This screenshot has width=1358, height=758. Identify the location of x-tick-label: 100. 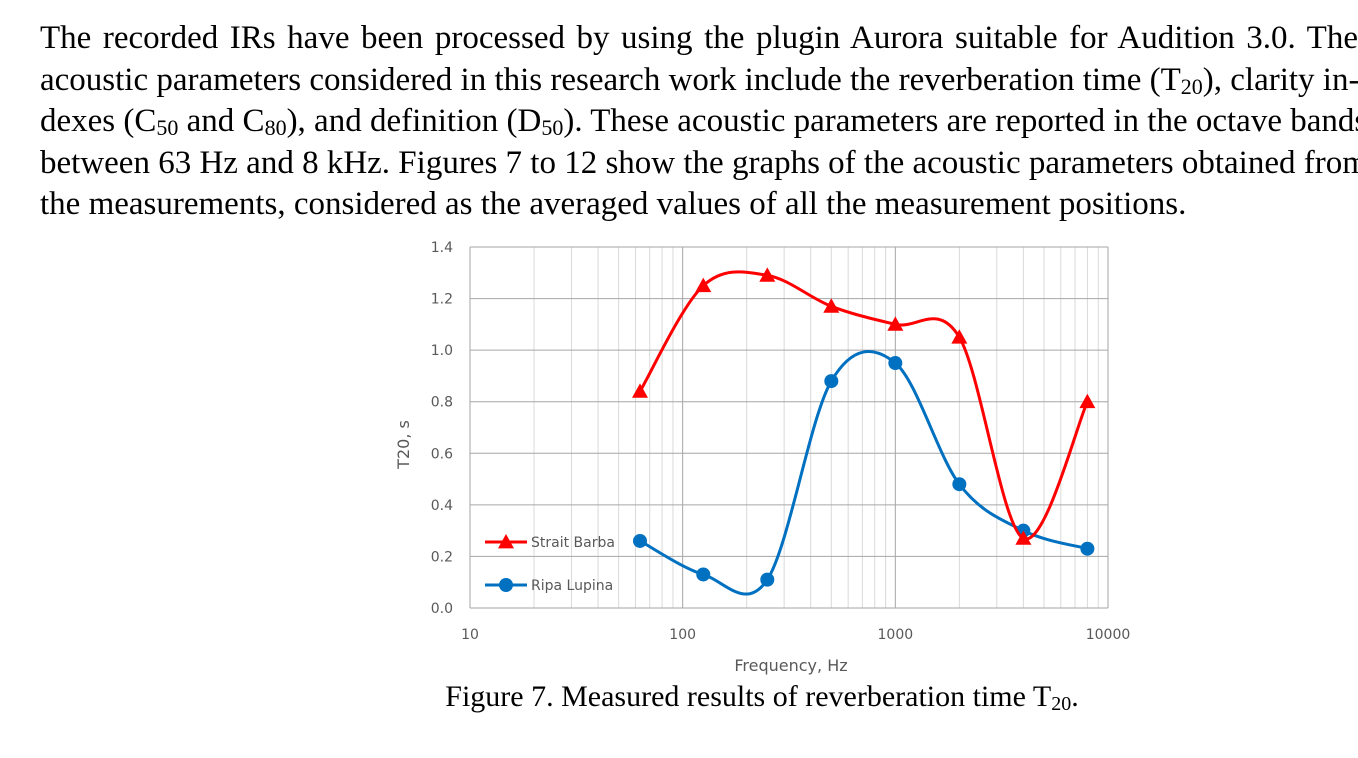
(682, 635).